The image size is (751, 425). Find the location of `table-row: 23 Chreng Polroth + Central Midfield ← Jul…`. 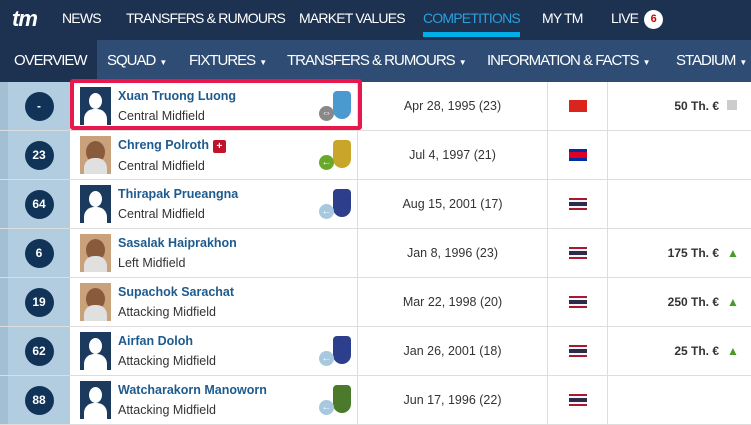

table-row: 23 Chreng Polroth + Central Midfield ← Jul… is located at coordinates (375, 155).